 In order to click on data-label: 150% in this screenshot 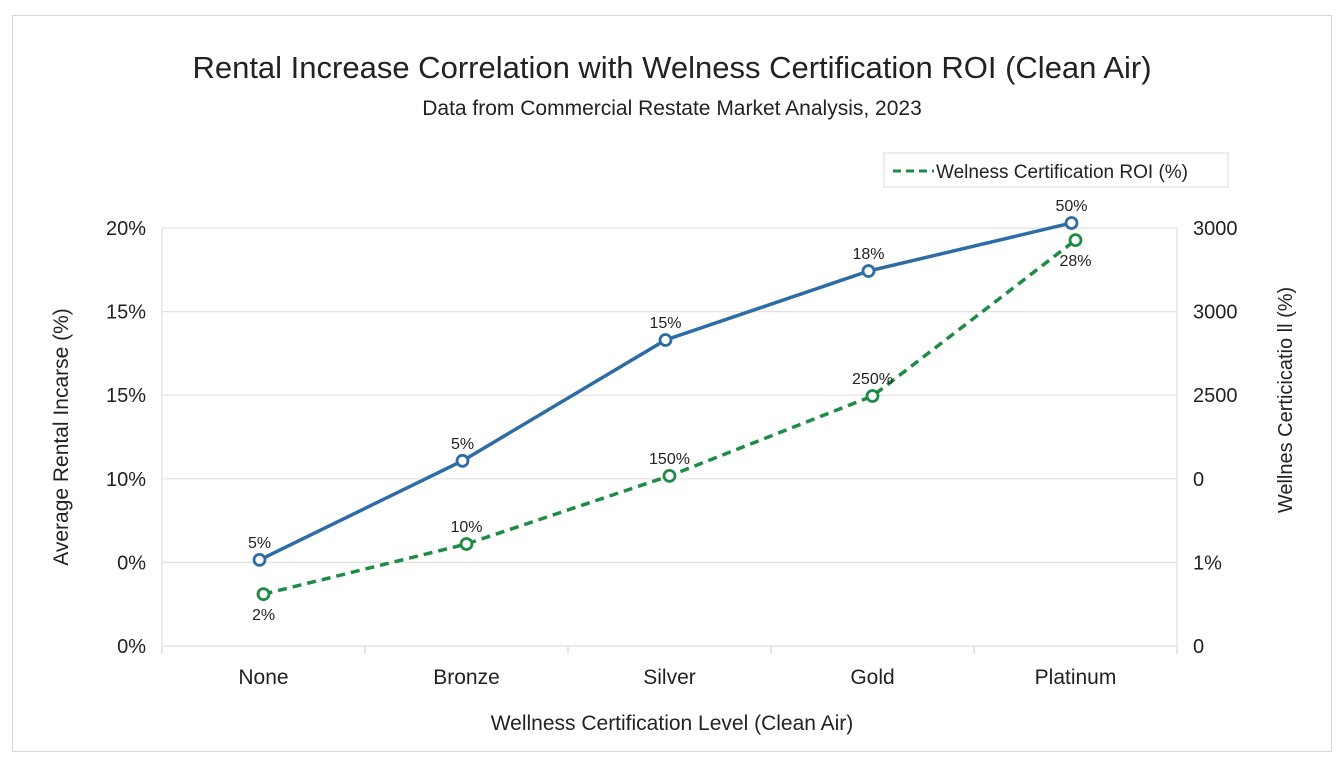, I will do `click(669, 459)`.